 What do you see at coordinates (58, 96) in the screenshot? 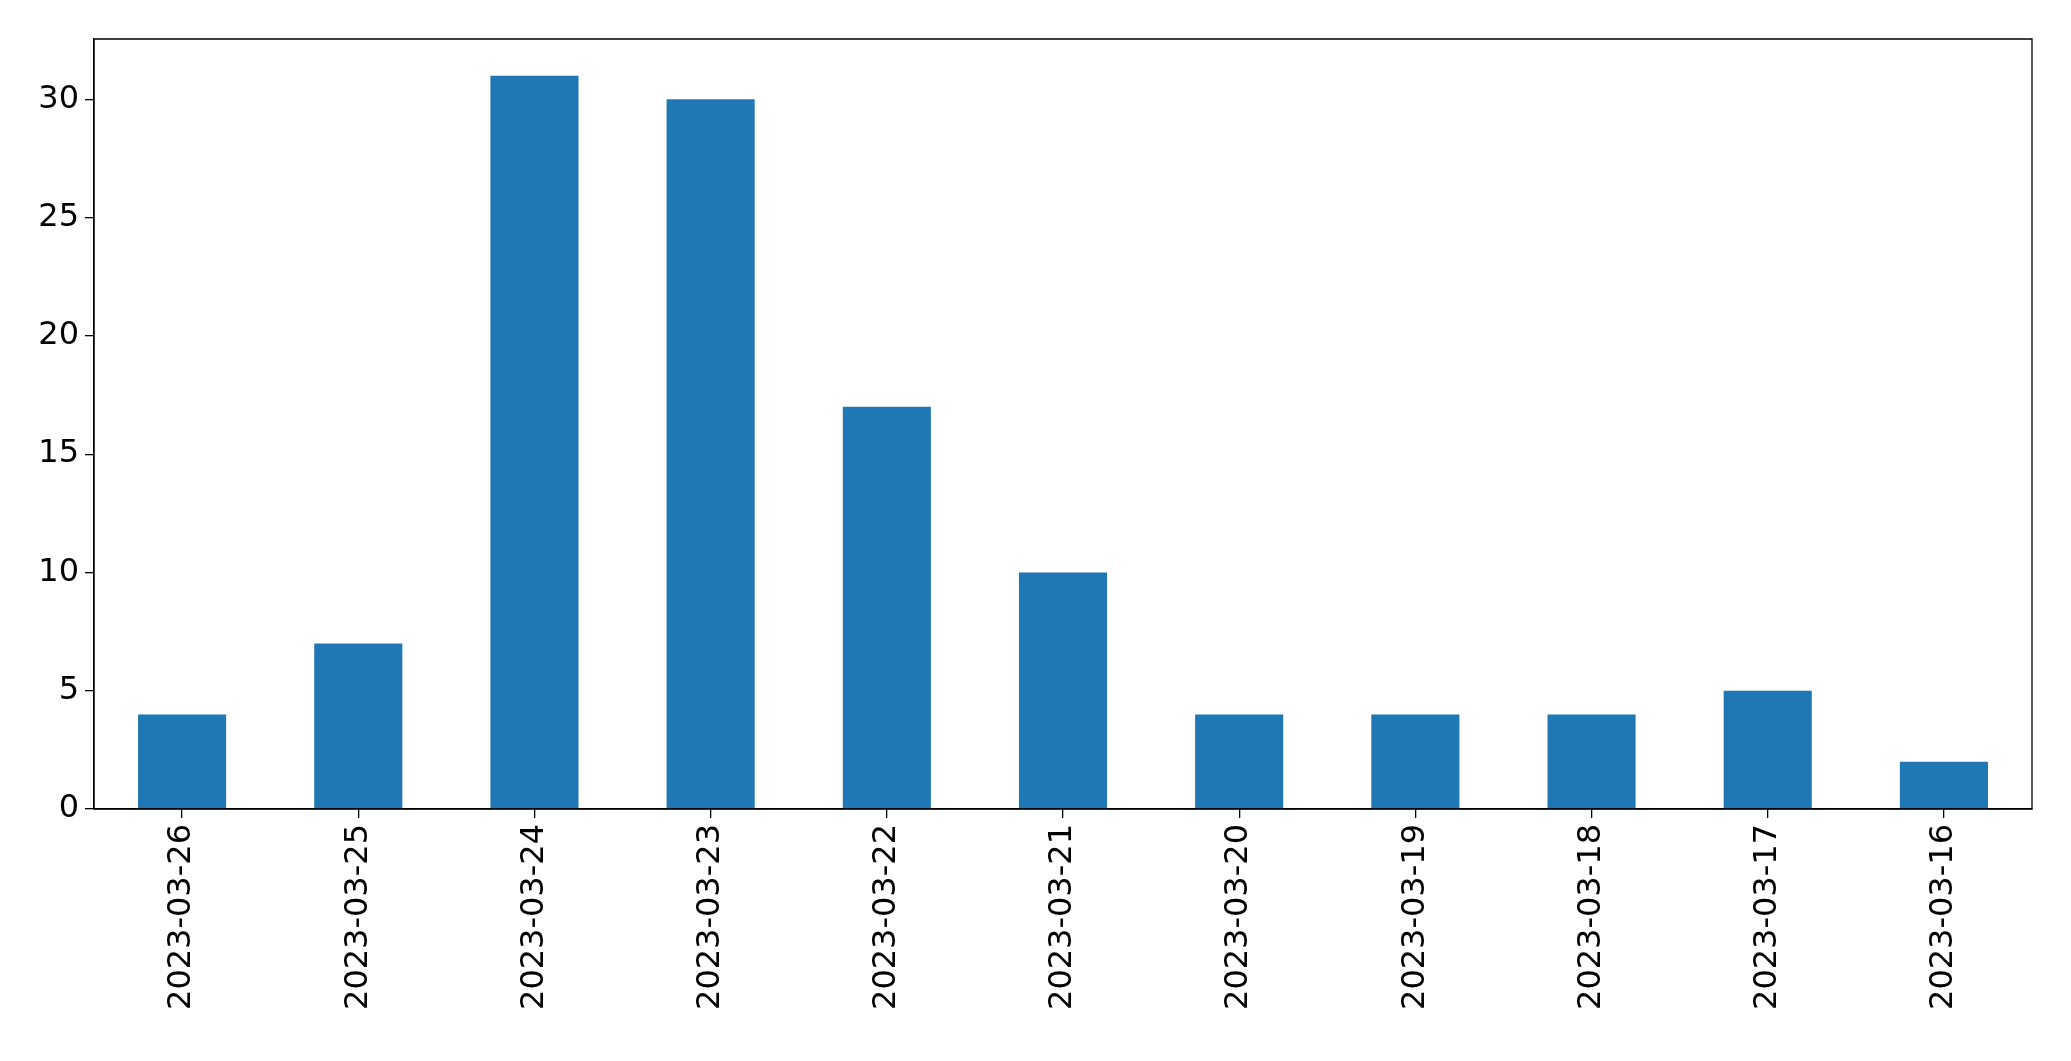
I see `y-tick-label: 30` at bounding box center [58, 96].